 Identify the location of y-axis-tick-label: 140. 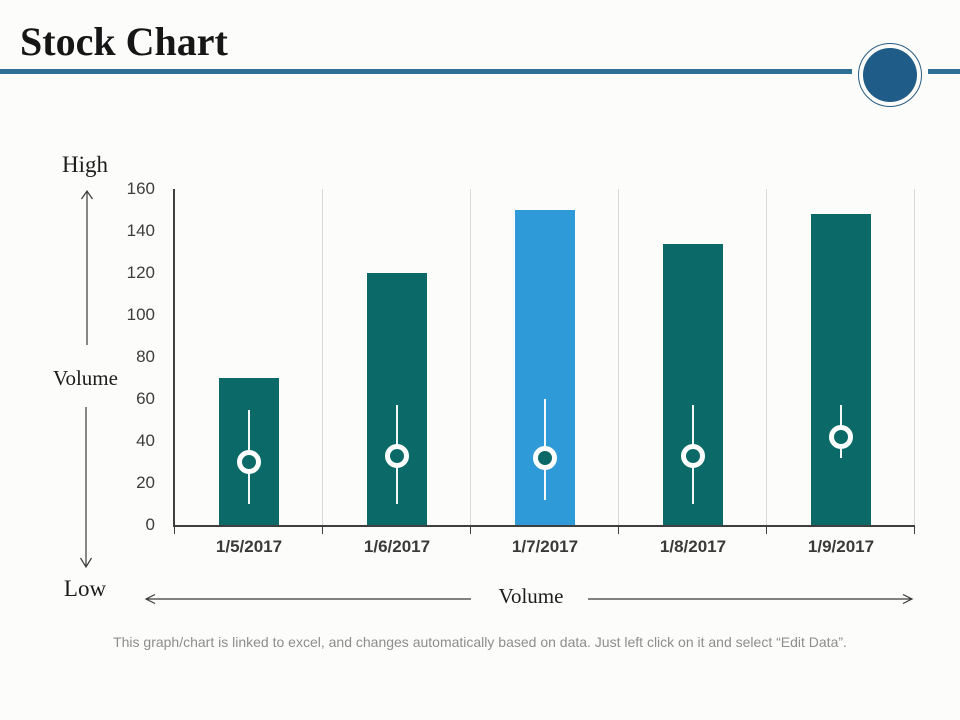
(140, 230).